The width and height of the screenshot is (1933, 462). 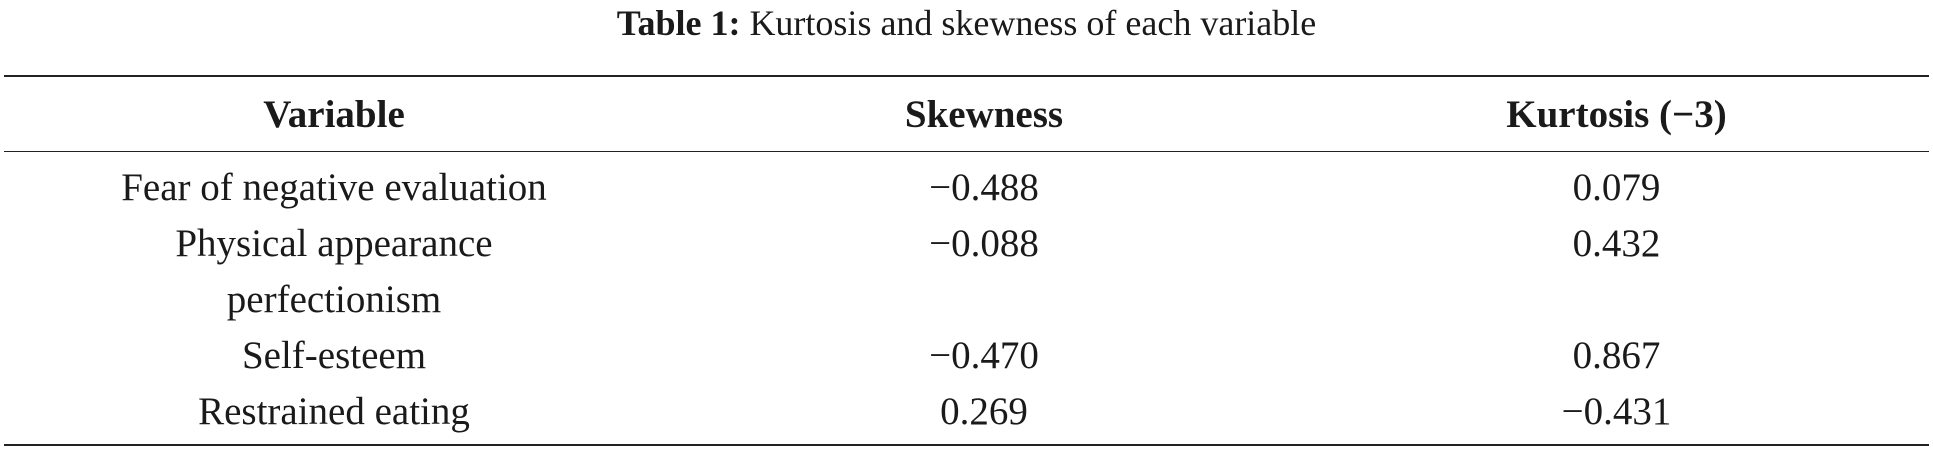 I want to click on cell-text: Self-esteem, so click(x=334, y=355).